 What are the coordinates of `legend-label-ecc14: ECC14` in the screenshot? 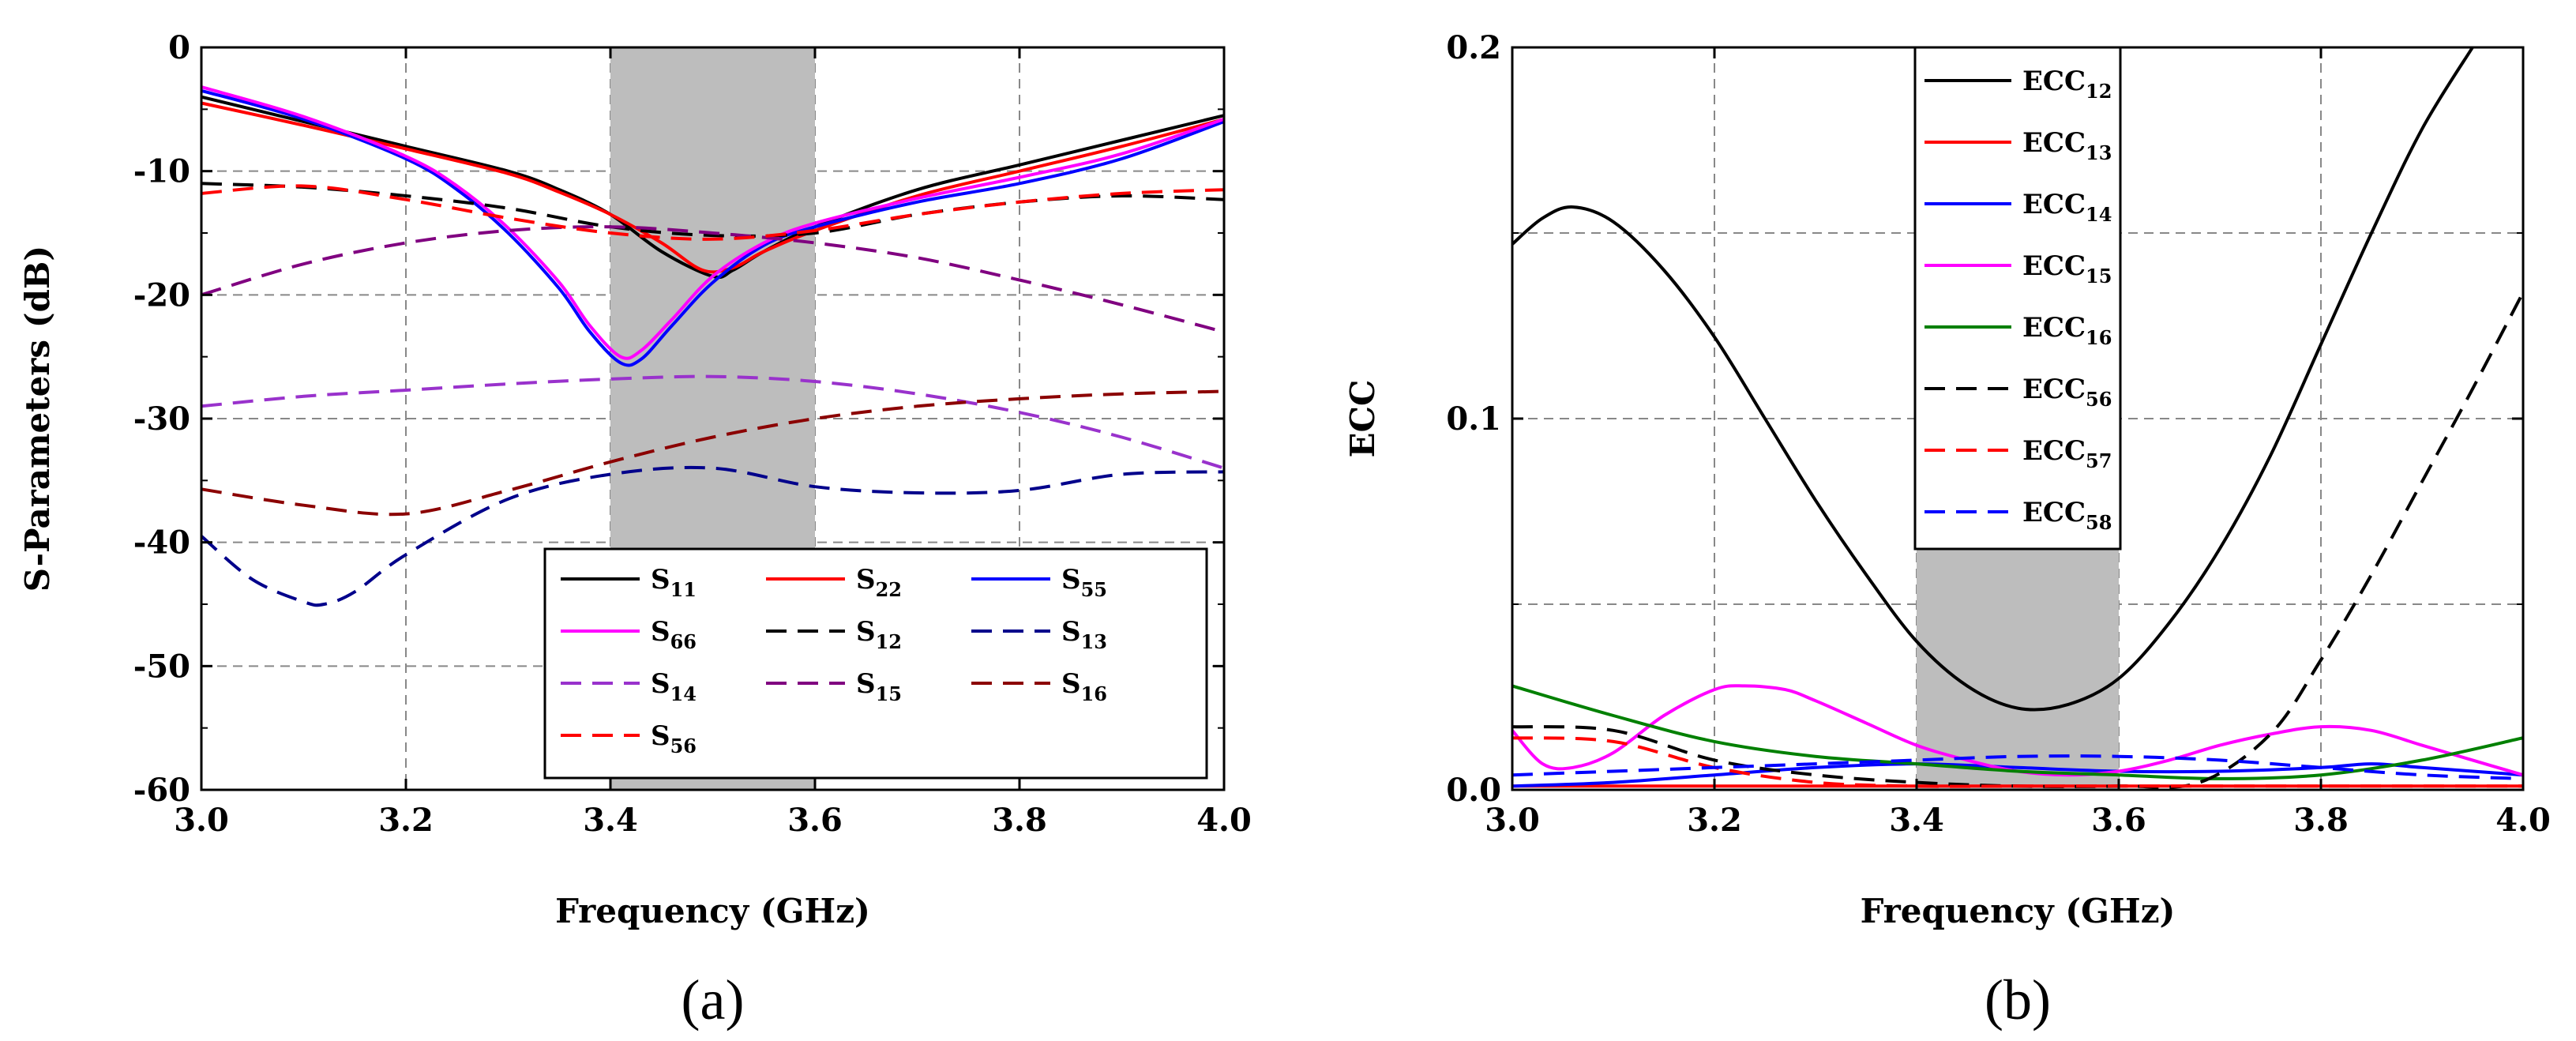 It's located at (2067, 207).